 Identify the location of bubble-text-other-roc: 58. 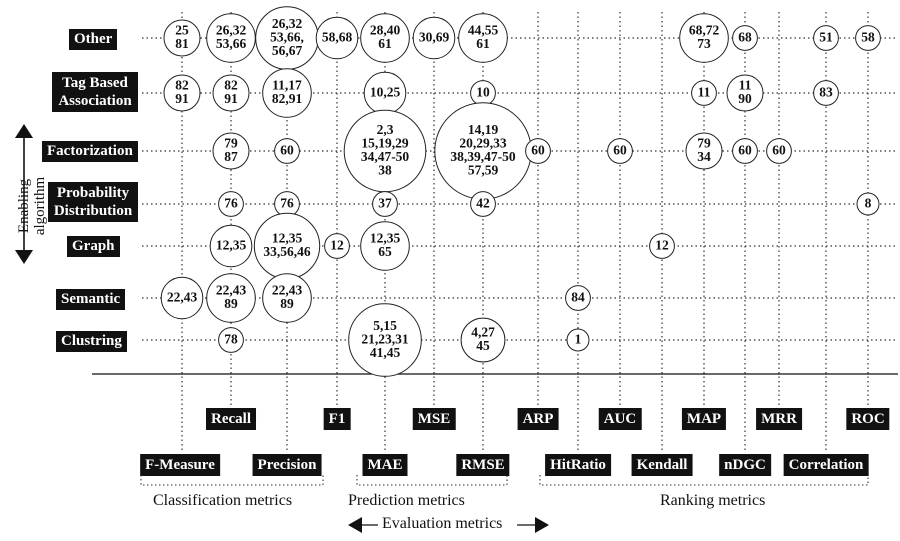
(868, 36).